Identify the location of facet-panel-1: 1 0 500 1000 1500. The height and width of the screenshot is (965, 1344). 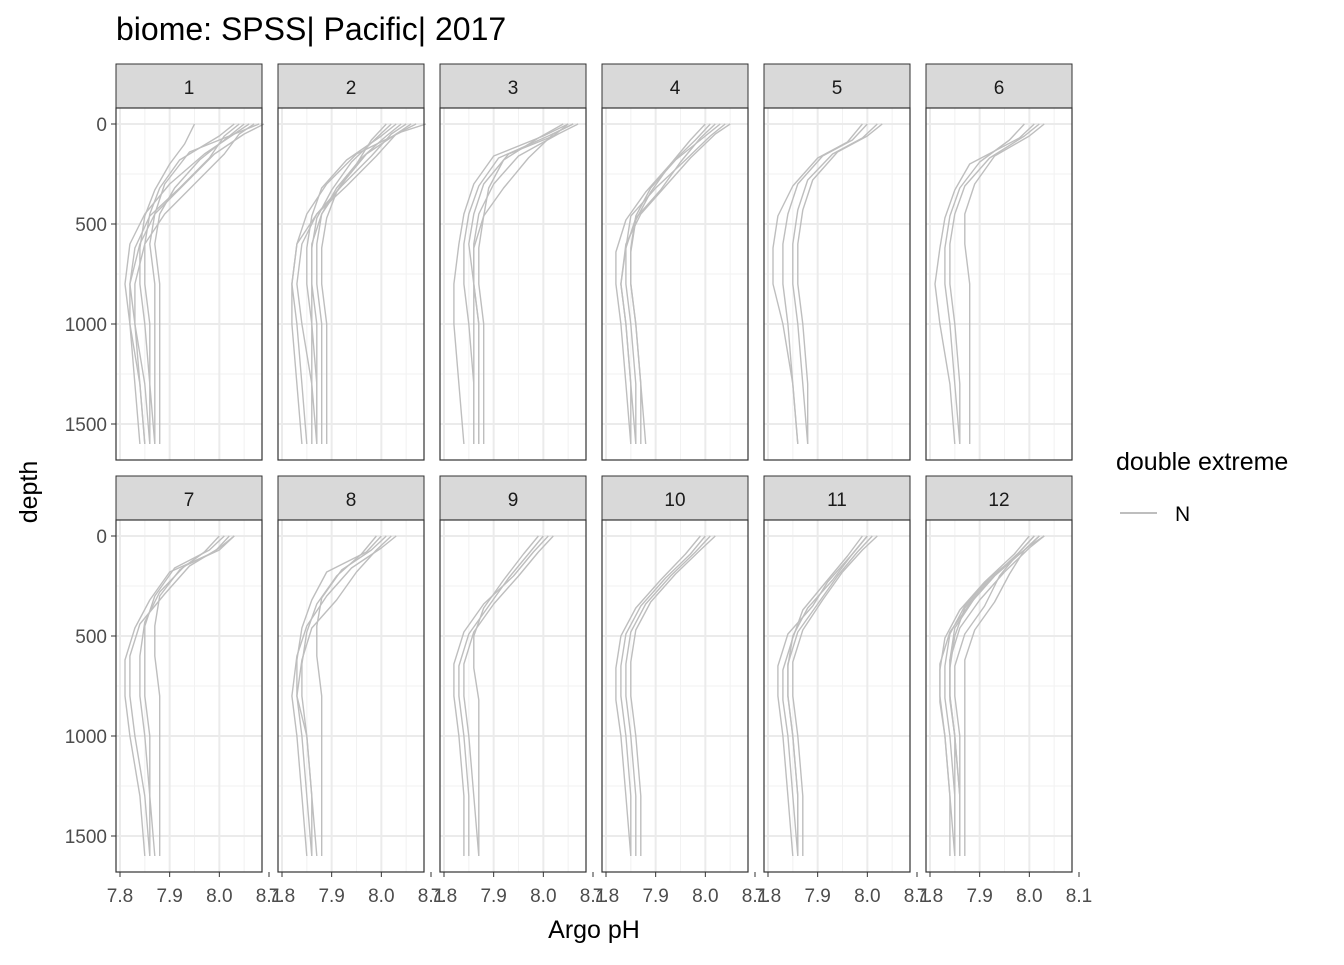
(165, 262).